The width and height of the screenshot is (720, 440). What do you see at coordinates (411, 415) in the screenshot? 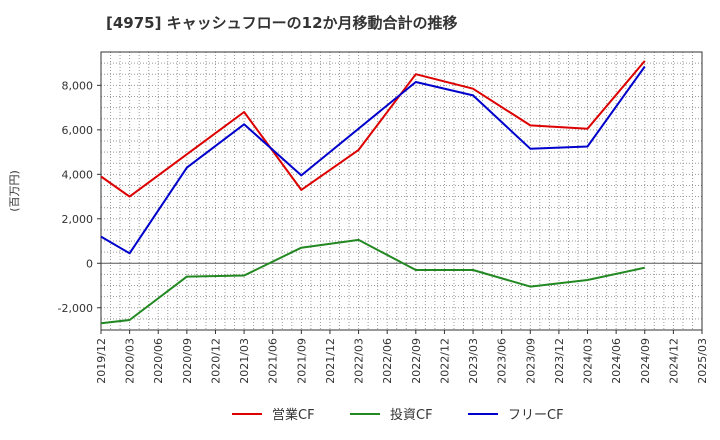
I see `legend-label-1: 投資CF` at bounding box center [411, 415].